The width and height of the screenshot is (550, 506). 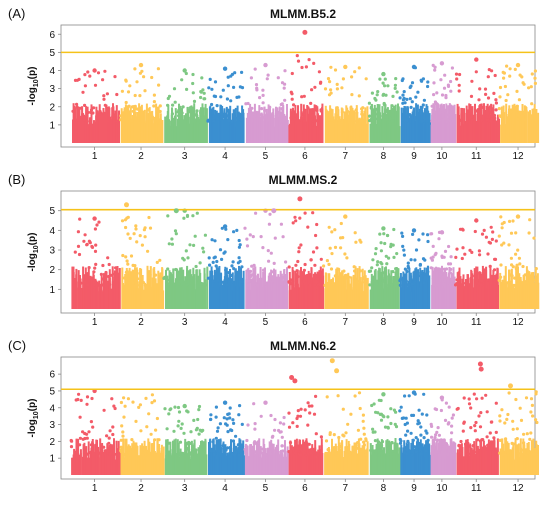 What do you see at coordinates (477, 433) in the screenshot?
I see `chromosome-11-points` at bounding box center [477, 433].